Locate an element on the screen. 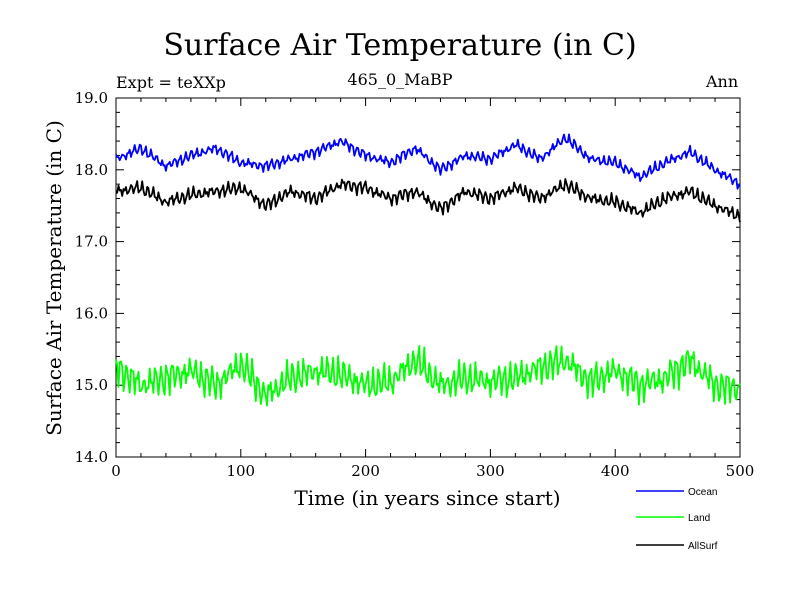  legend-label-ocean: Ocean is located at coordinates (702, 492).